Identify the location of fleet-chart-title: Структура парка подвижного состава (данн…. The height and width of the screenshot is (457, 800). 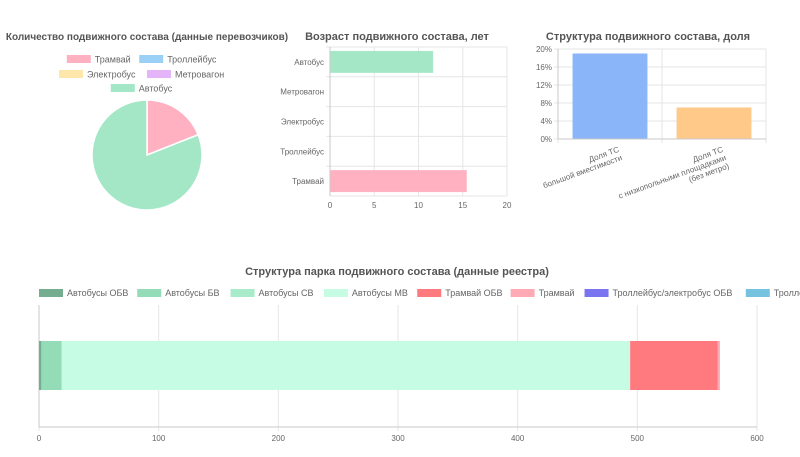
(397, 272).